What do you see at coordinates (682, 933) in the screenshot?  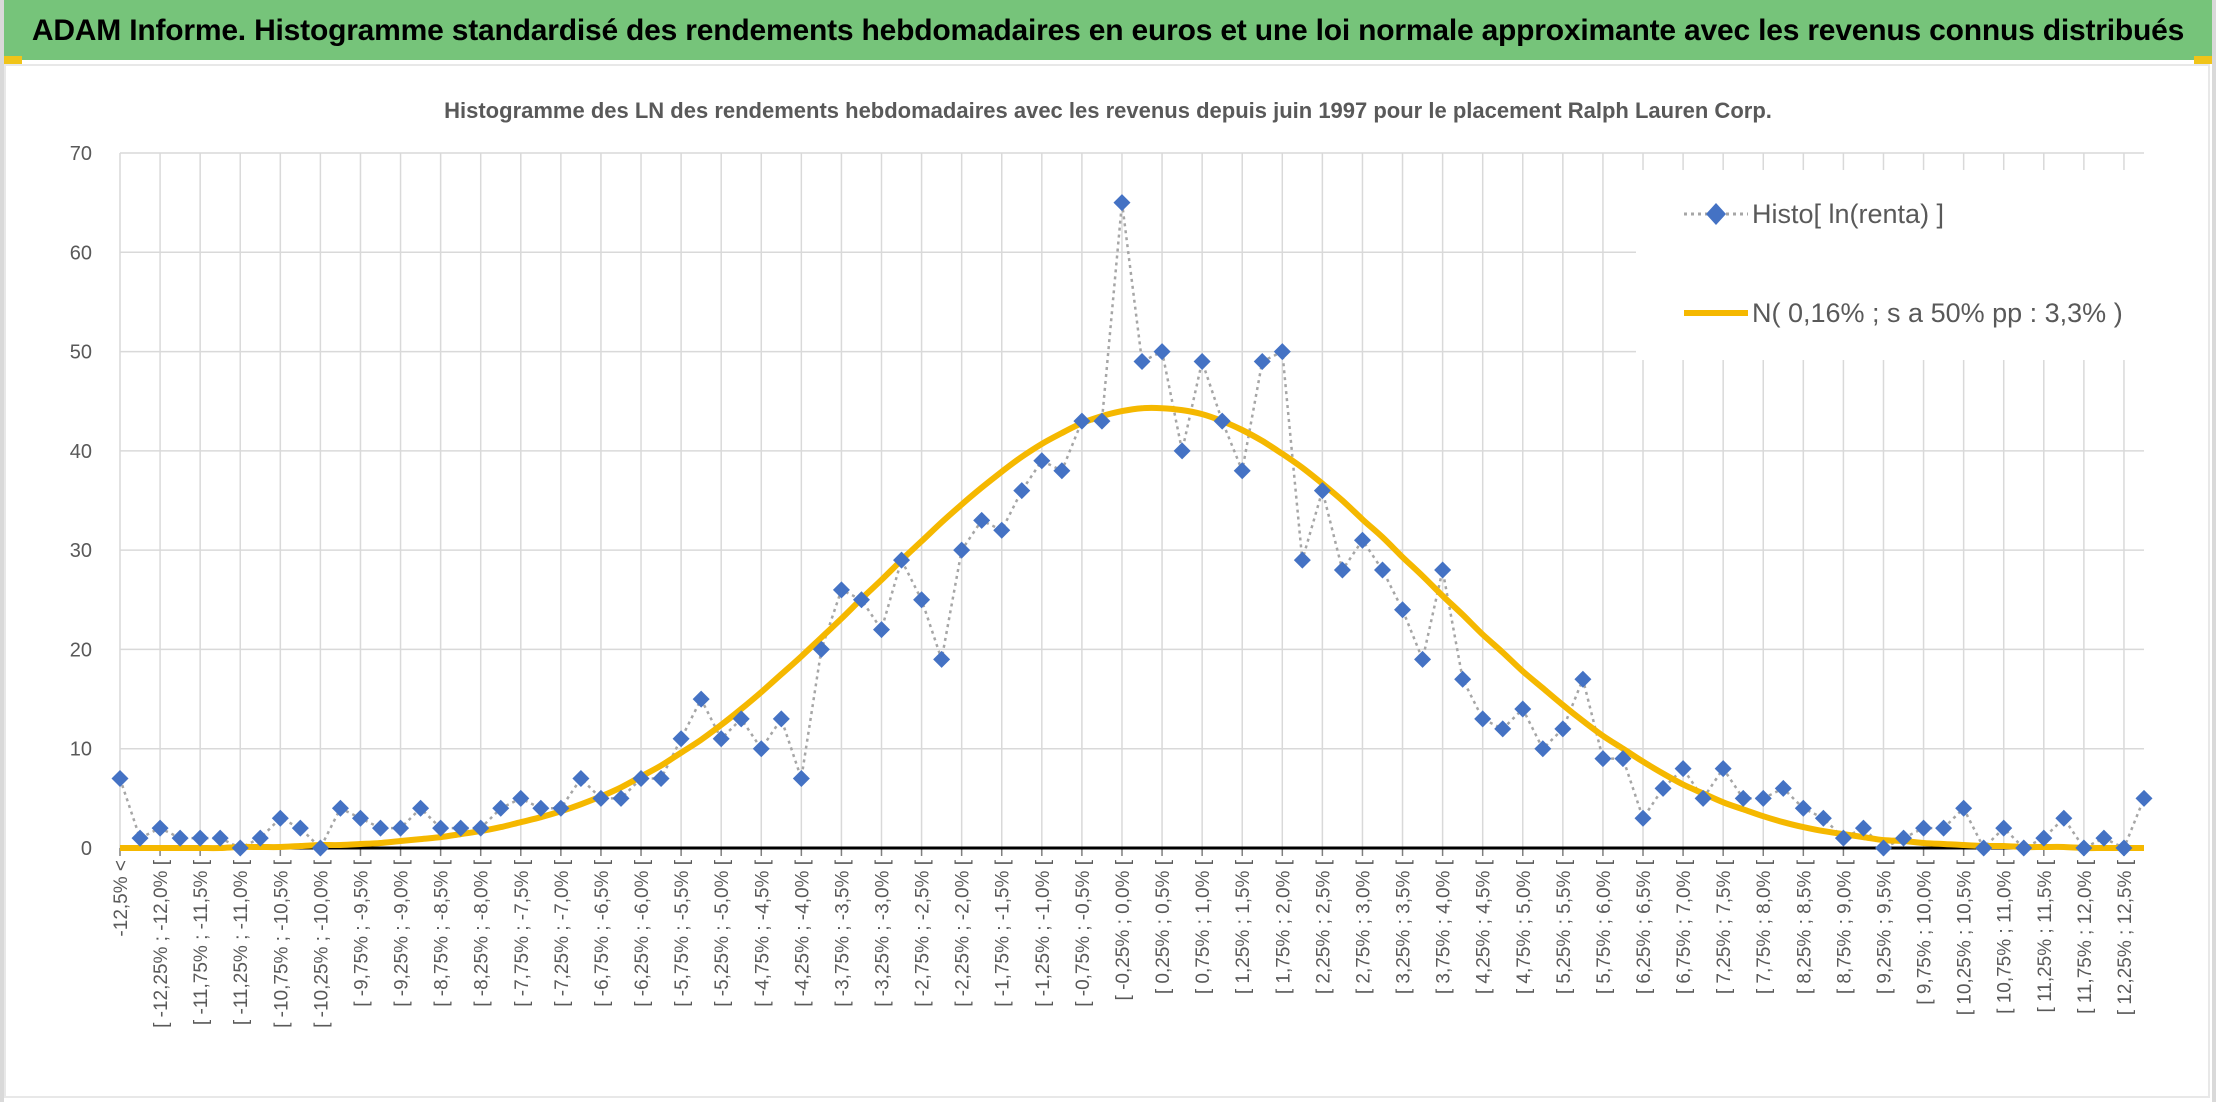 I see `x-tick-label: [ -5,75% ; -5,5% [` at bounding box center [682, 933].